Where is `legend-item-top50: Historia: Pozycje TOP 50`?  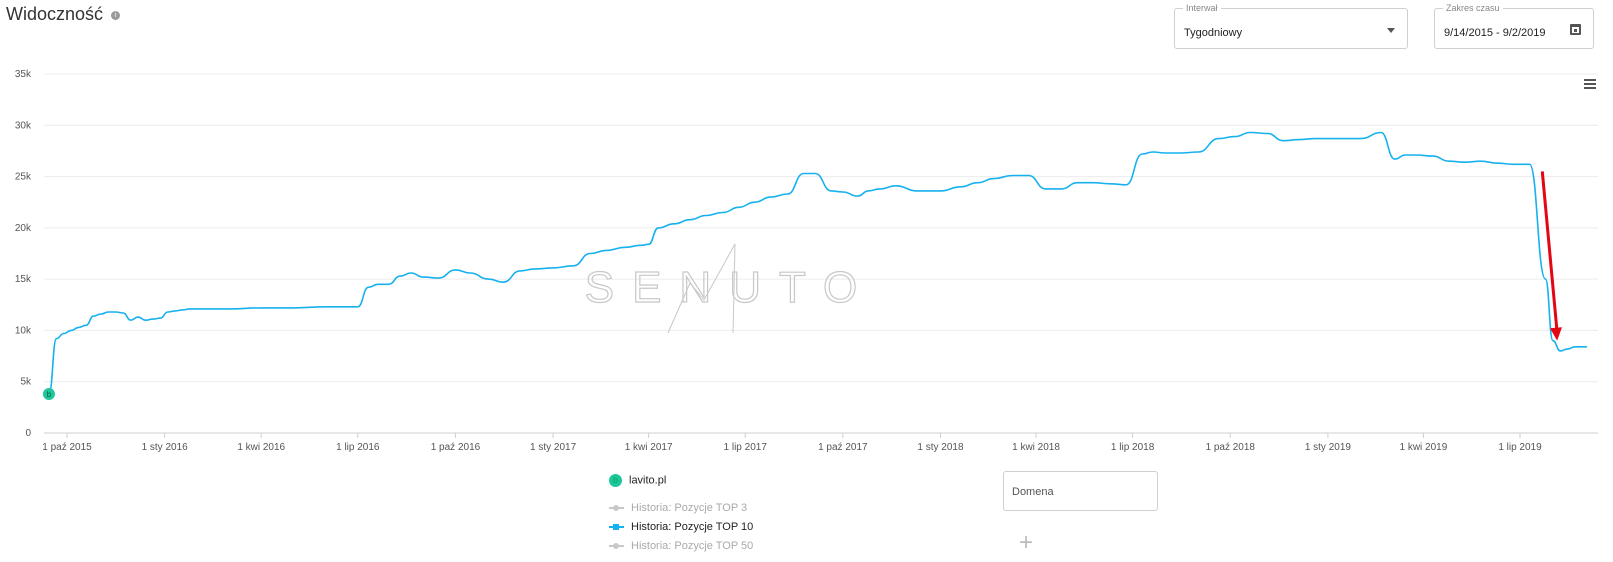 legend-item-top50: Historia: Pozycje TOP 50 is located at coordinates (681, 546).